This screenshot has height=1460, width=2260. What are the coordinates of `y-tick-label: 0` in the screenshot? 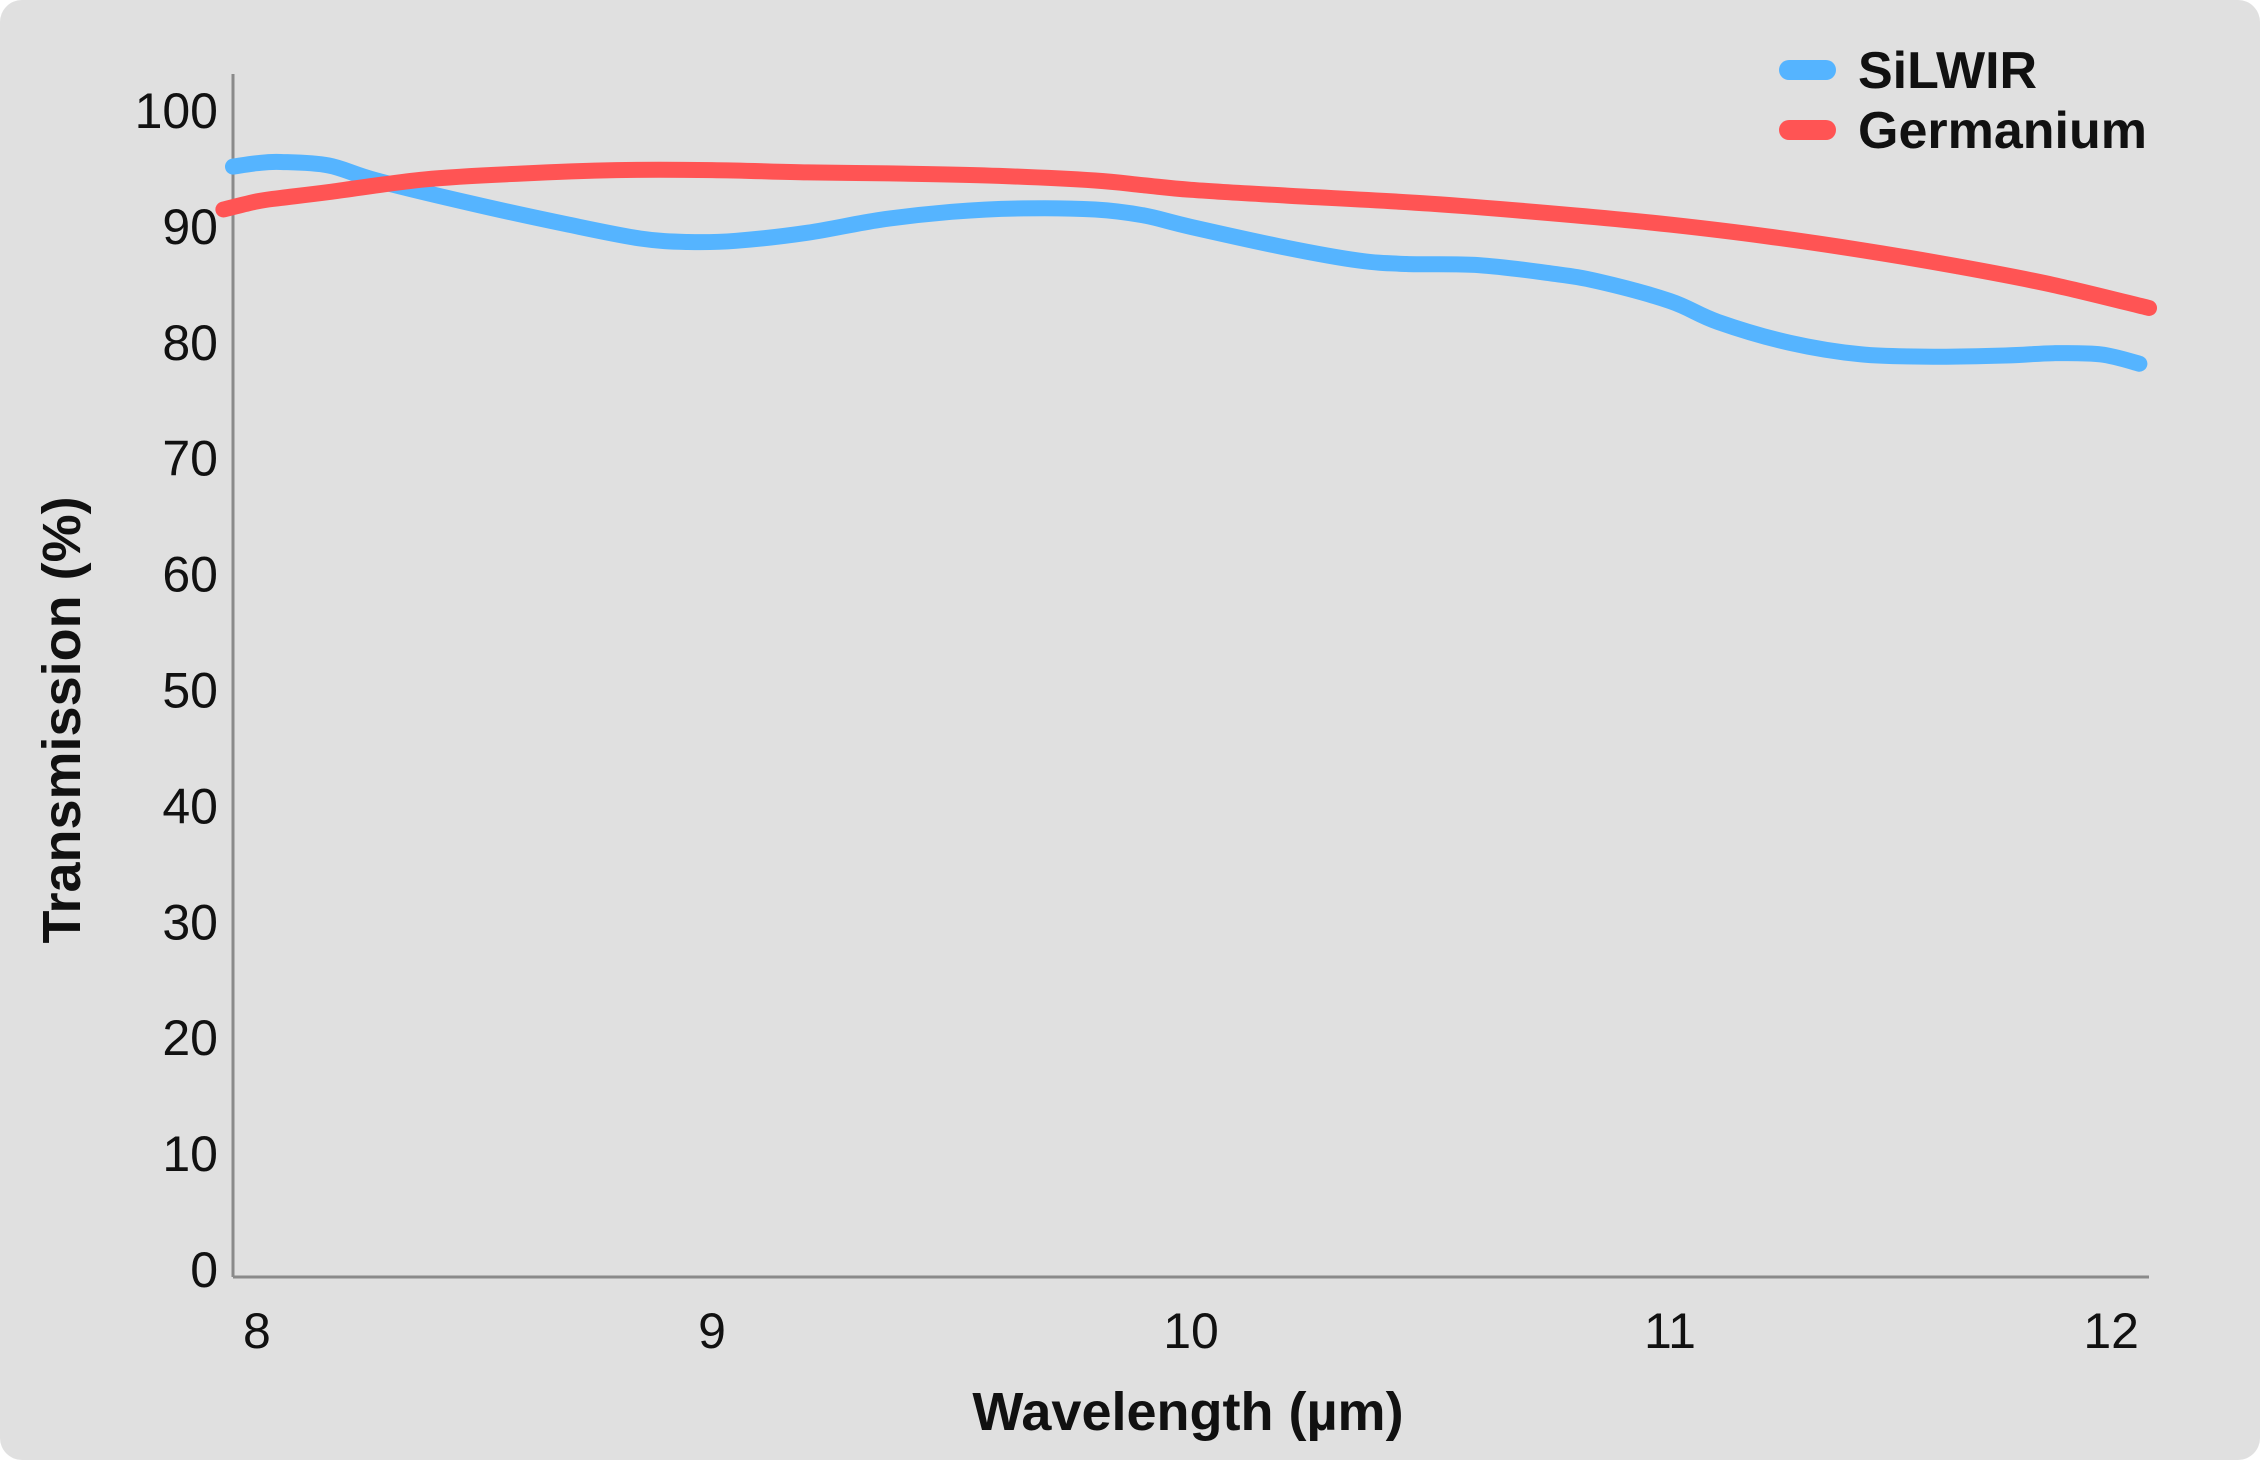 It's located at (204, 1270).